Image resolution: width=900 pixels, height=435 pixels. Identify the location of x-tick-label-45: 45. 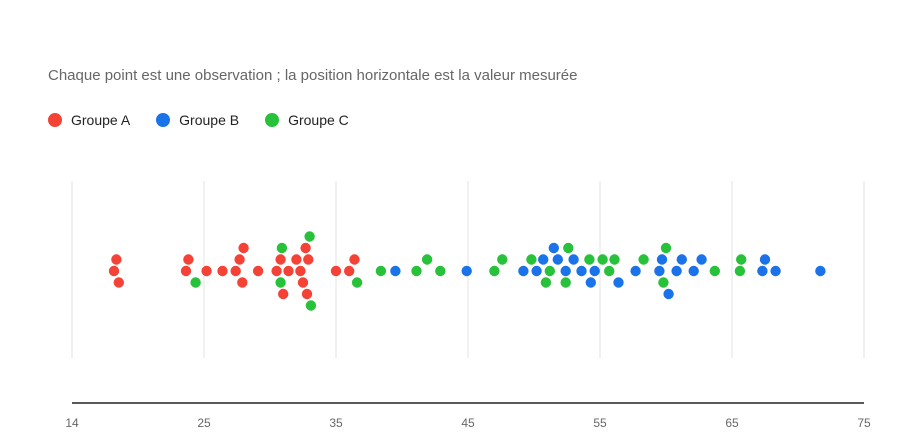
(468, 423).